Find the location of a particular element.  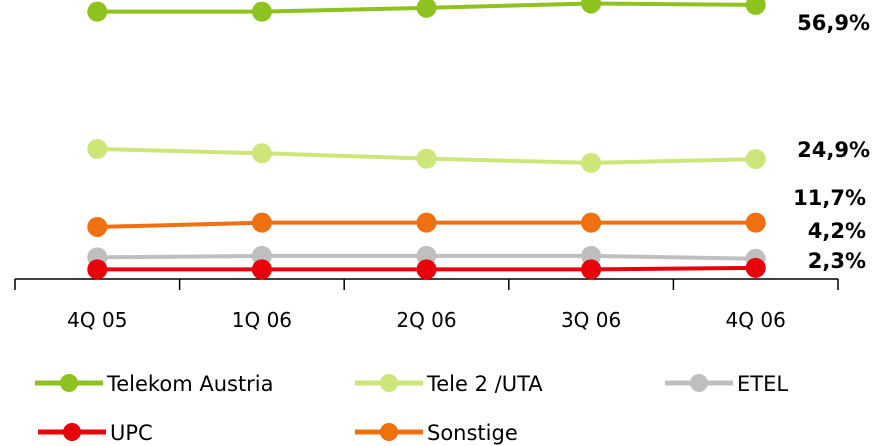

series-tele-2-uta is located at coordinates (426, 155).